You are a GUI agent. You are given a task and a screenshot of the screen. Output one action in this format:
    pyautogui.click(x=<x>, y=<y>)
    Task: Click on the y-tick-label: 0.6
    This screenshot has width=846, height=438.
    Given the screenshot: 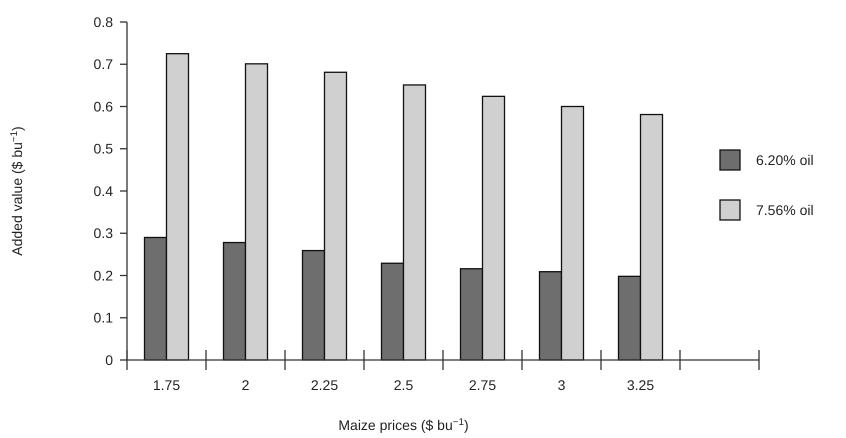 What is the action you would take?
    pyautogui.click(x=104, y=106)
    